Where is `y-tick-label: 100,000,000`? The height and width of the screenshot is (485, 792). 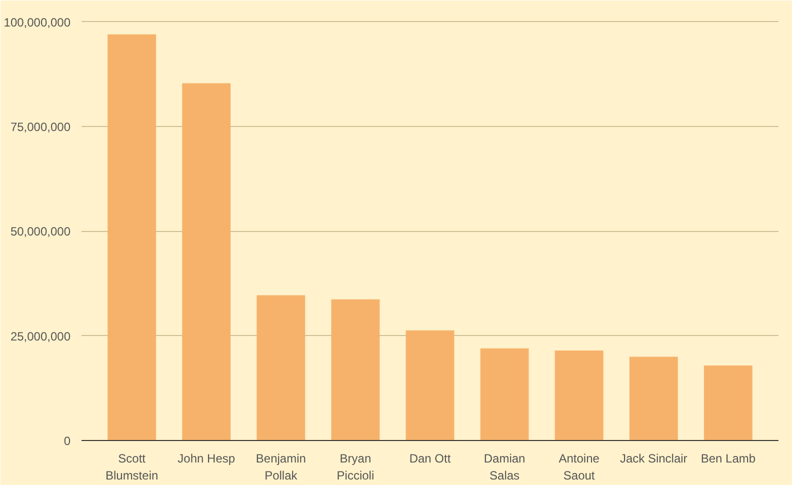 y-tick-label: 100,000,000 is located at coordinates (37, 22).